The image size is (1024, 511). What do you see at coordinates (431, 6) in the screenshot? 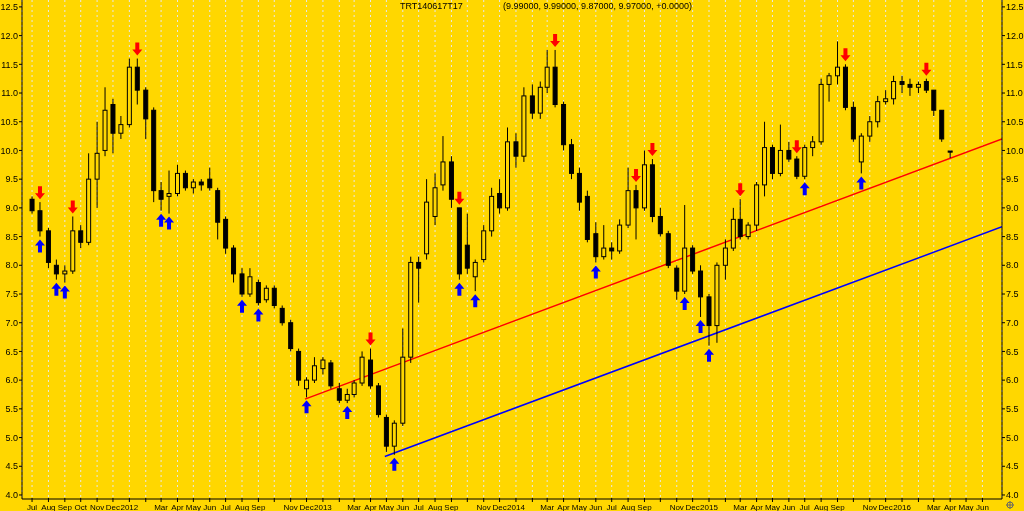
I see `chart-title: TRT140617T17` at bounding box center [431, 6].